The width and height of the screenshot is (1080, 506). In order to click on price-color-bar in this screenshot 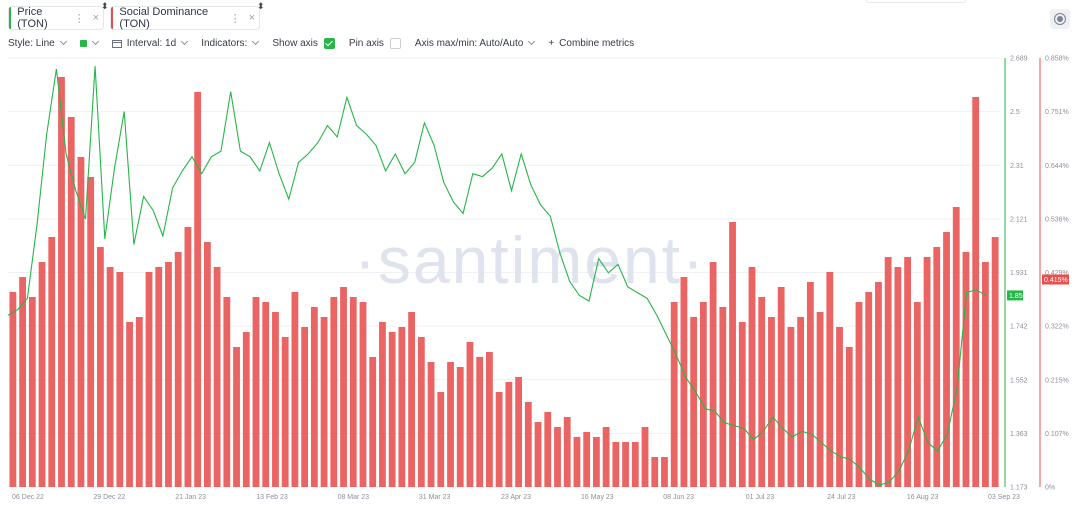, I will do `click(10, 18)`.